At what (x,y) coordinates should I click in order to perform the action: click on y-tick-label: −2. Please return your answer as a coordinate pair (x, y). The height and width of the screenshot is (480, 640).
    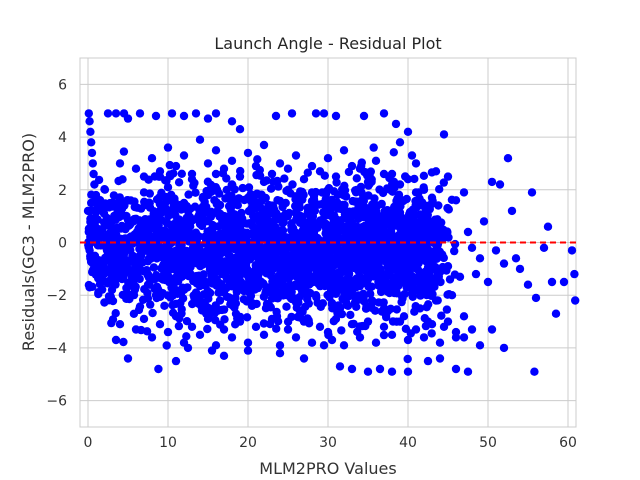
    Looking at the image, I should click on (56, 296).